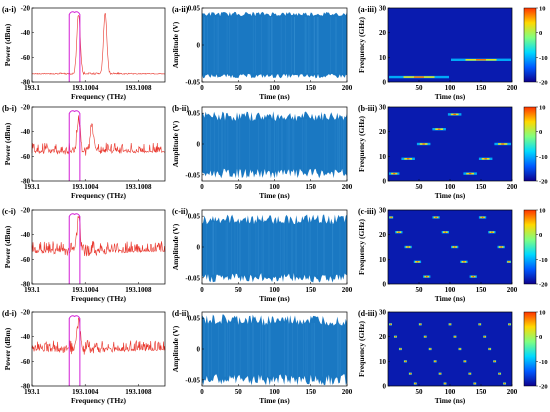 The image size is (550, 412). What do you see at coordinates (383, 211) in the screenshot?
I see `y-tick-label: 30` at bounding box center [383, 211].